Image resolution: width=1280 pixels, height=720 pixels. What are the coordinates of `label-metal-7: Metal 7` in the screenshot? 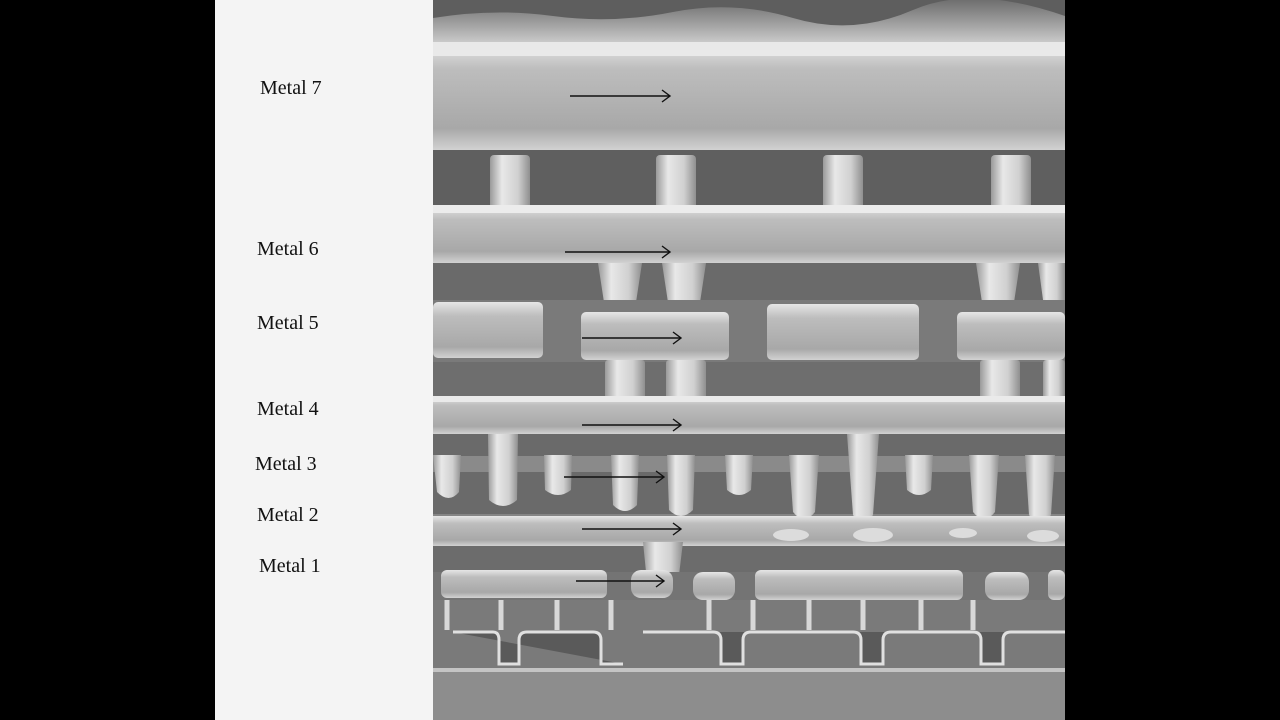 It's located at (291, 88).